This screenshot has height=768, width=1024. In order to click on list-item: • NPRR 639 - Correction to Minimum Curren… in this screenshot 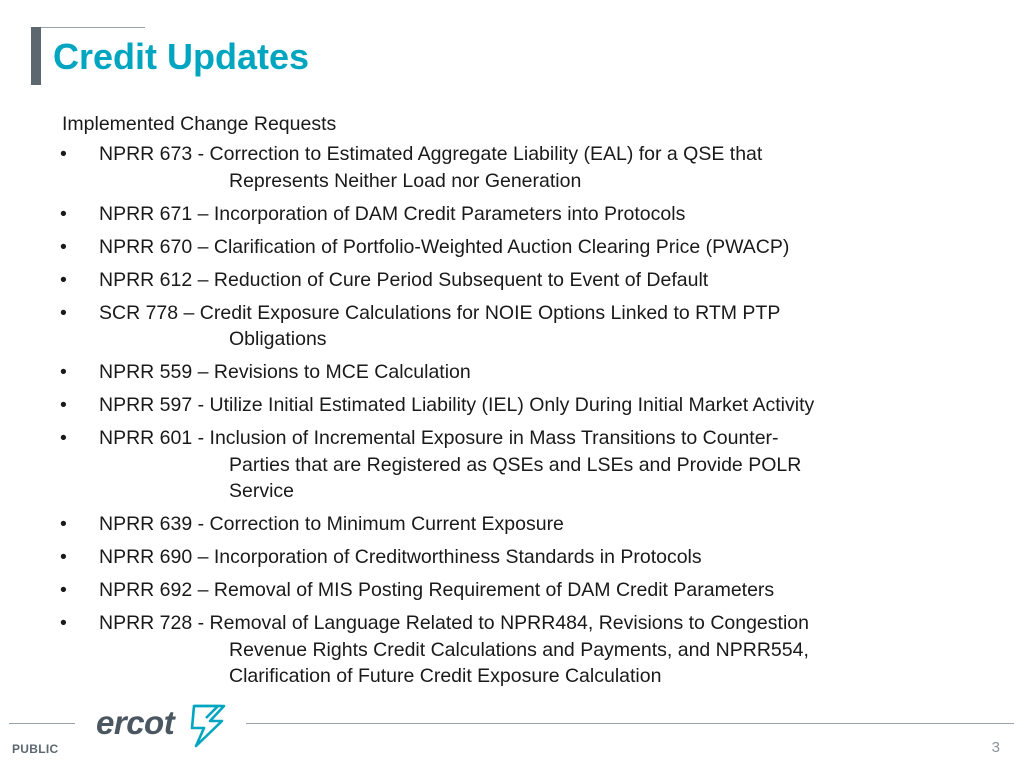, I will do `click(407, 524)`.